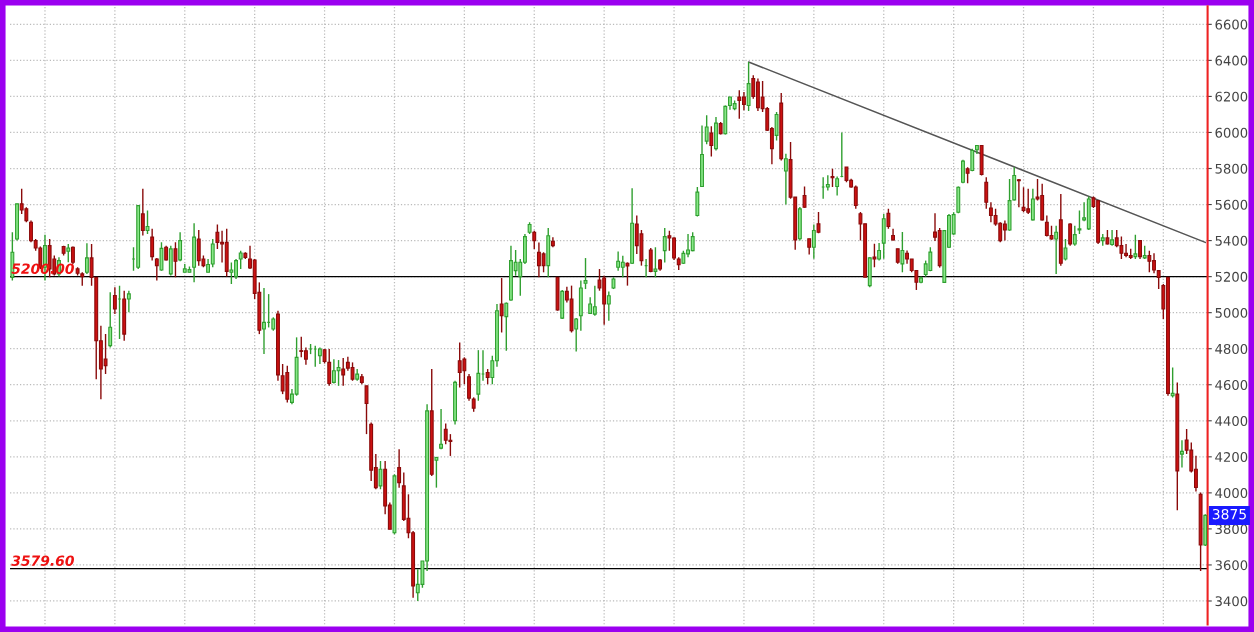 This screenshot has height=632, width=1254. What do you see at coordinates (1231, 384) in the screenshot?
I see `y-tick-label: 4600` at bounding box center [1231, 384].